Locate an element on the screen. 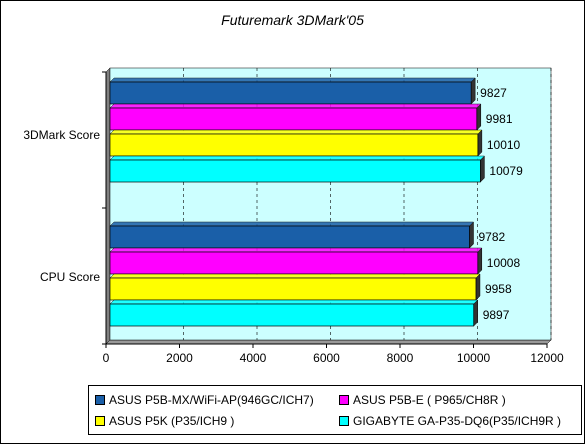 The image size is (585, 444). legend-item-series-2: ASUS P5B-E ( P965/CH8R ) is located at coordinates (422, 400).